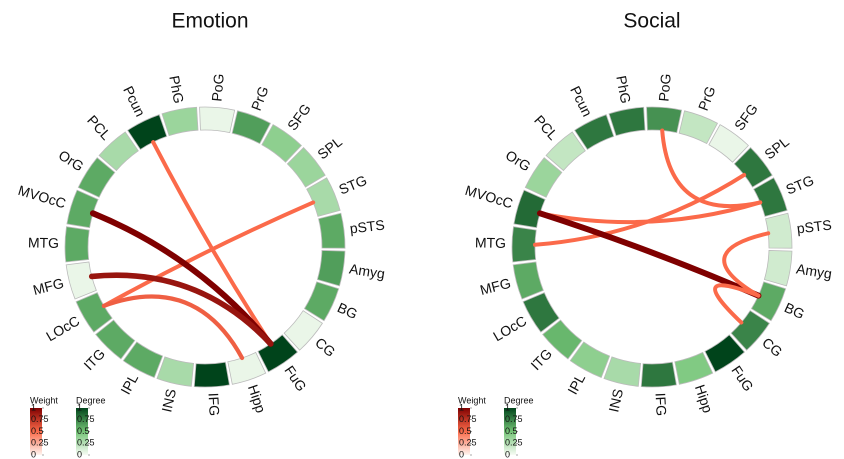  What do you see at coordinates (707, 98) in the screenshot?
I see `region-label: PrG` at bounding box center [707, 98].